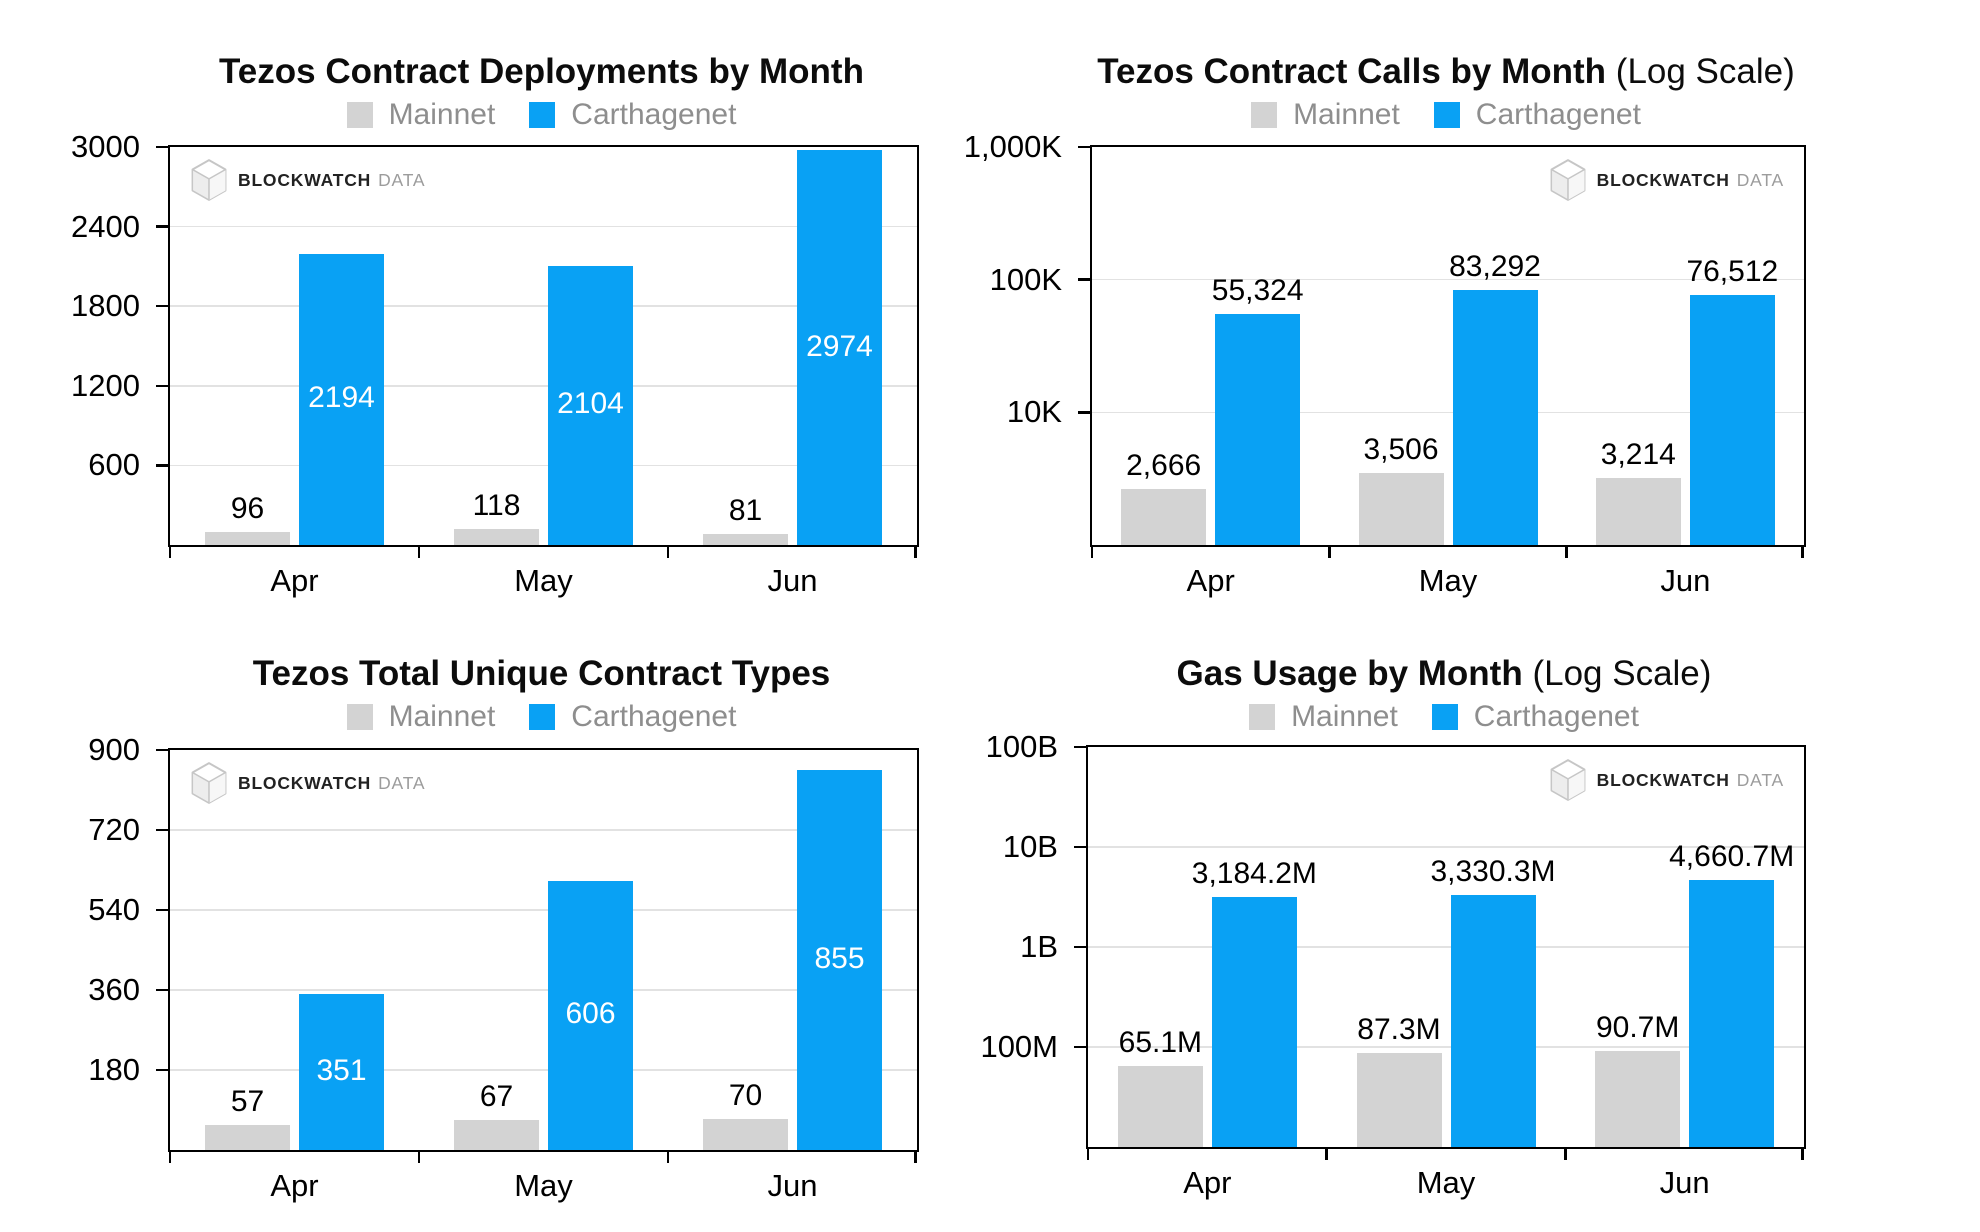 The height and width of the screenshot is (1232, 1980). I want to click on value-label: 2974, so click(839, 346).